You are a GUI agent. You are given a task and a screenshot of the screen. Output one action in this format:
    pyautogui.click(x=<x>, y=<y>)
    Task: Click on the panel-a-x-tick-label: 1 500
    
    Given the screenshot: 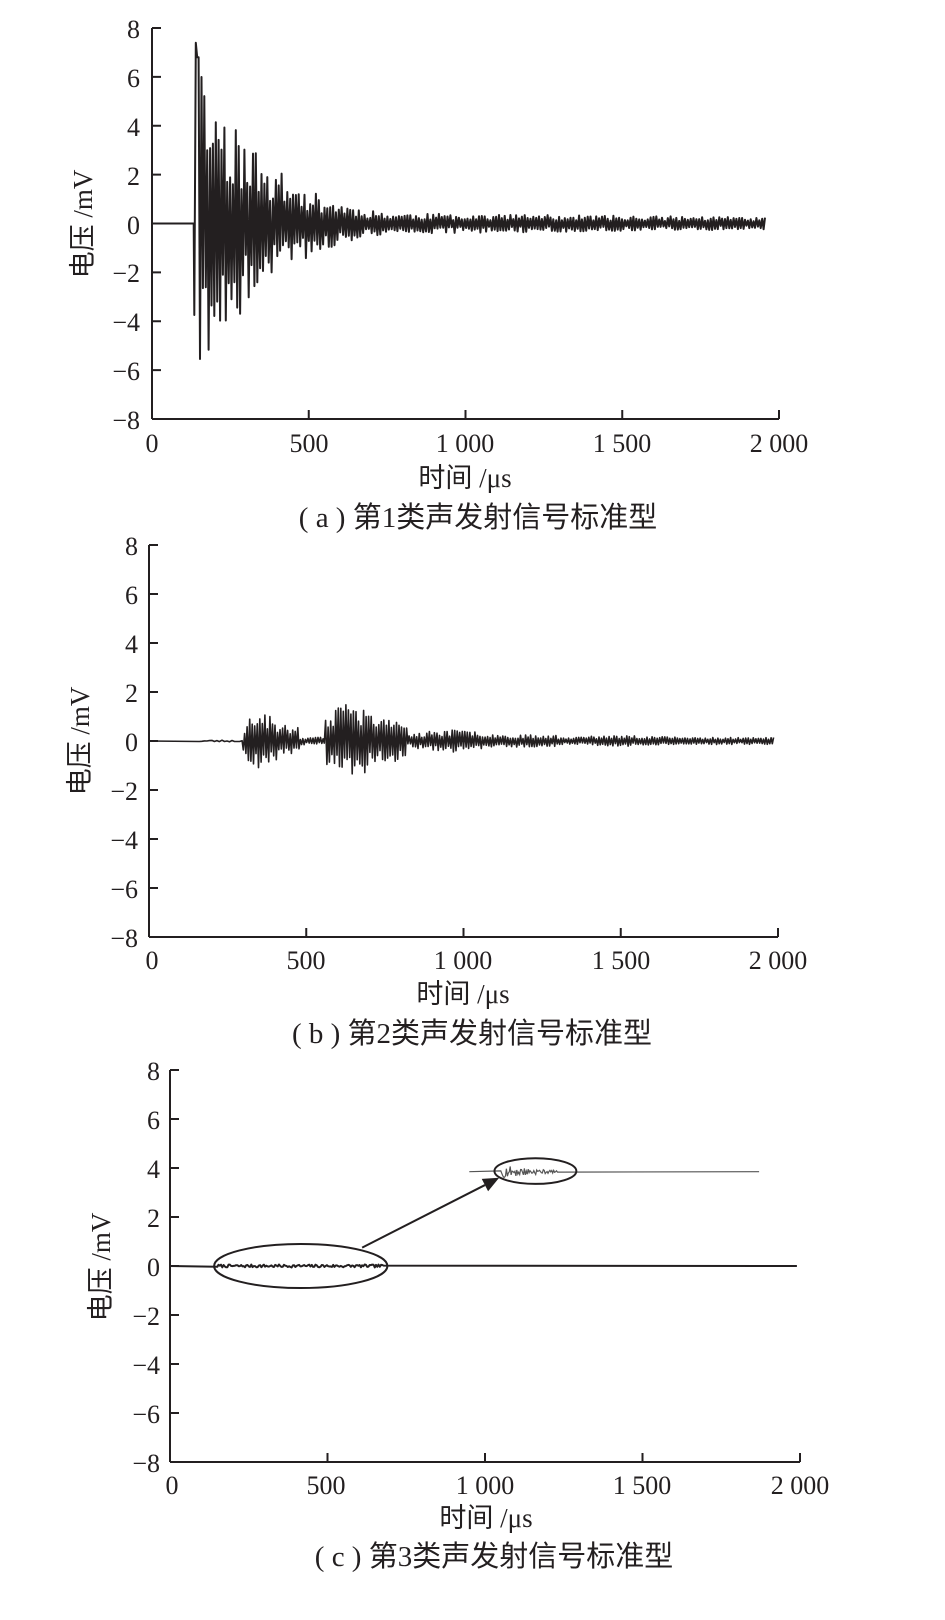 What is the action you would take?
    pyautogui.click(x=622, y=443)
    